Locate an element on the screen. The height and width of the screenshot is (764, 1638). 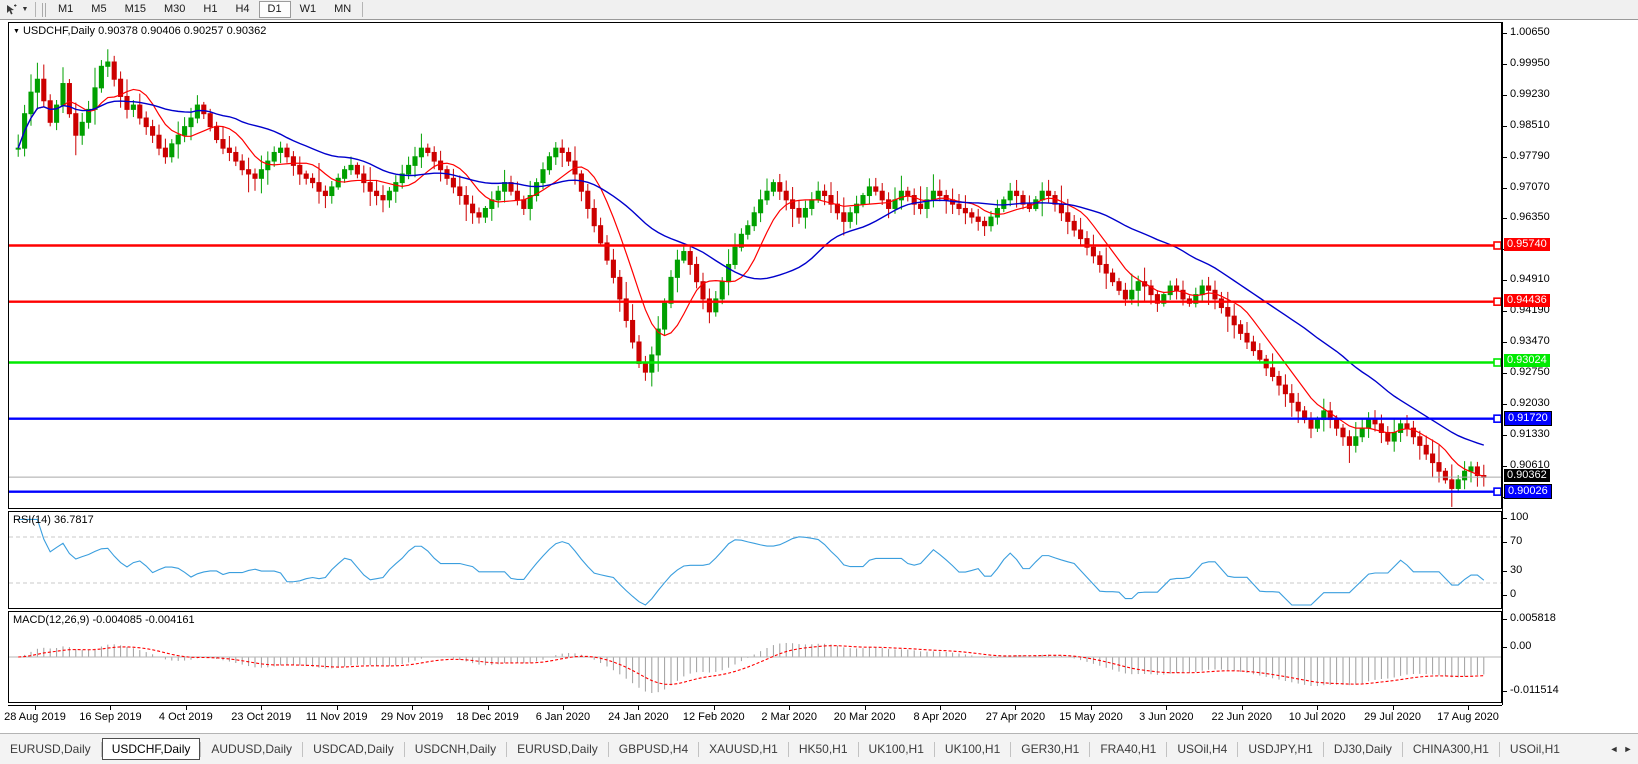
dropdown-arrow-icon: ▼ is located at coordinates (25, 9).